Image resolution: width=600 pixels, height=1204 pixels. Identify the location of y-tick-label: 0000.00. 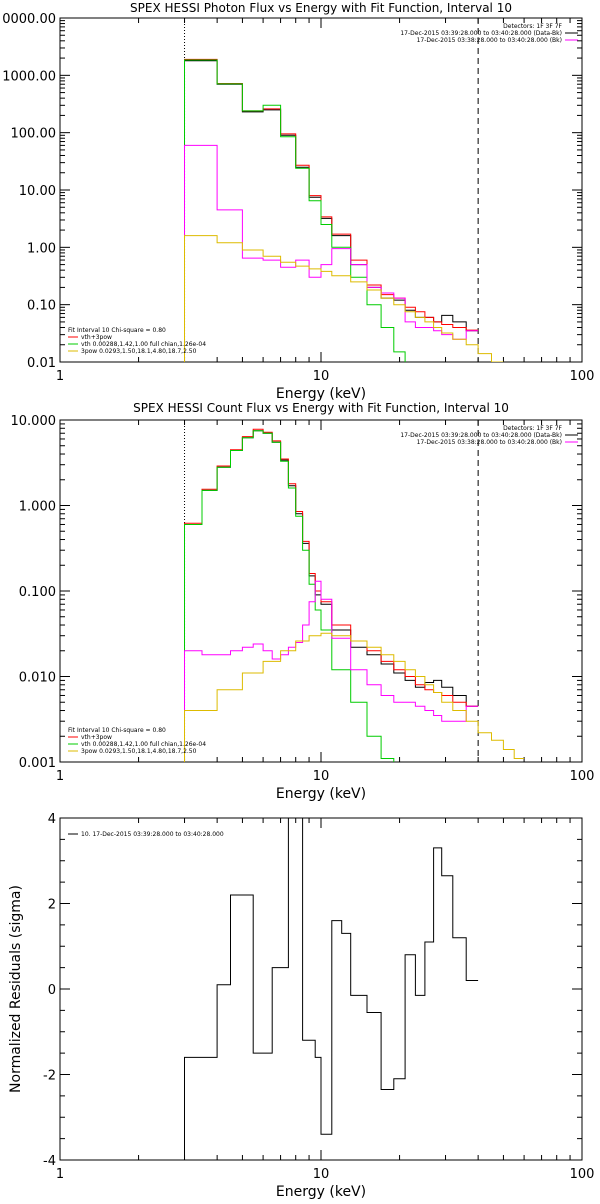
(29, 19).